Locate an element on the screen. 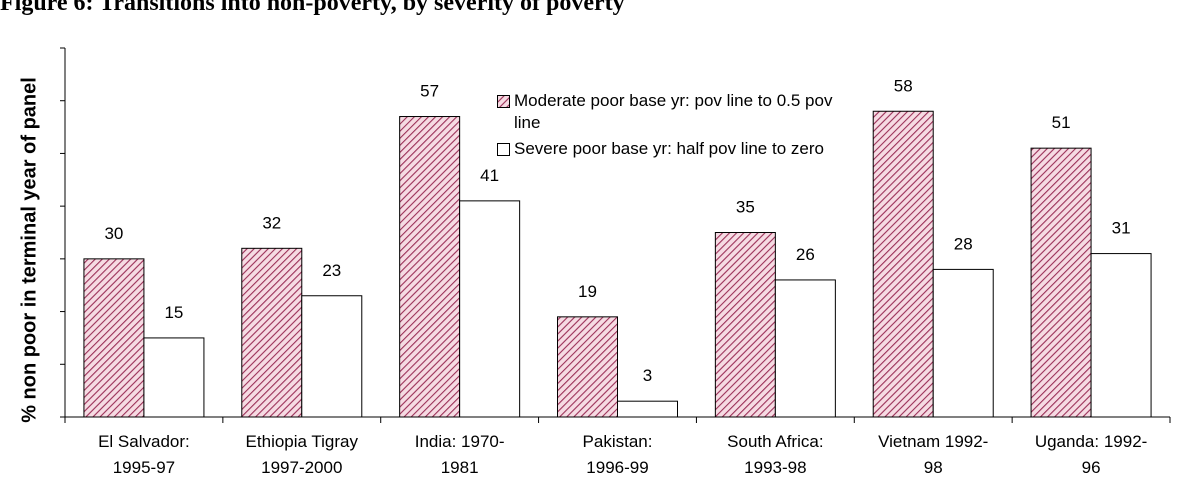 The height and width of the screenshot is (499, 1182). x-tick-label: 98 is located at coordinates (933, 467).